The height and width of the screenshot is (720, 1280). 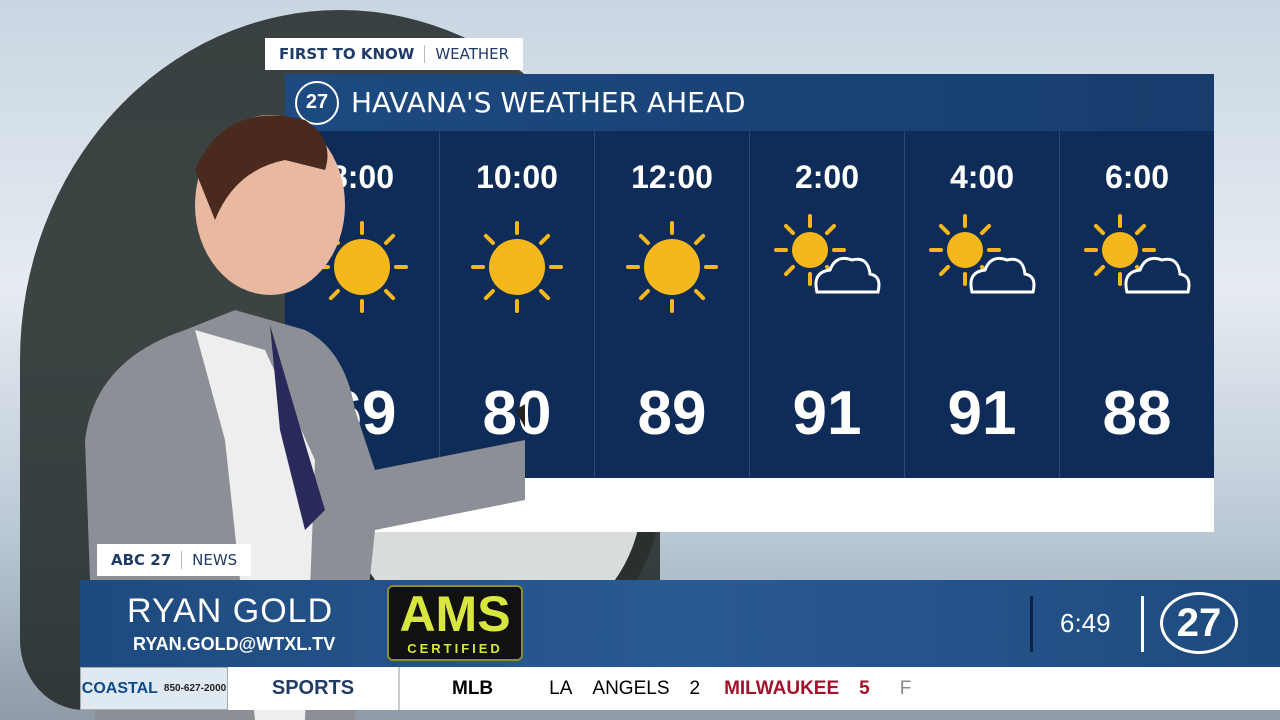 What do you see at coordinates (749, 102) in the screenshot?
I see `forecast-header: 27 HAVANA'S WEATHER AHEAD` at bounding box center [749, 102].